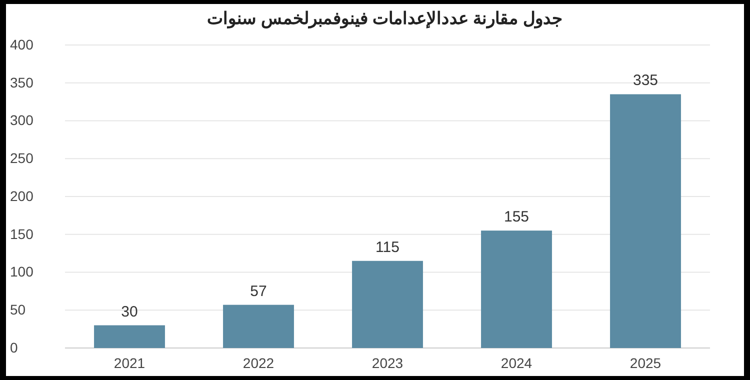 This screenshot has height=380, width=750. Describe the element at coordinates (129, 311) in the screenshot. I see `data-label: 30` at that location.